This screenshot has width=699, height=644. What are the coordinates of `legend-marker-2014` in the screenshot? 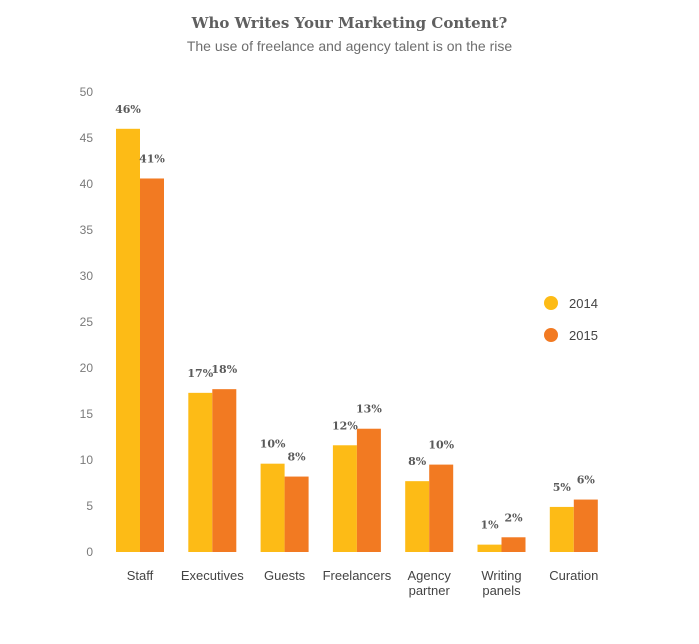 It's located at (551, 303).